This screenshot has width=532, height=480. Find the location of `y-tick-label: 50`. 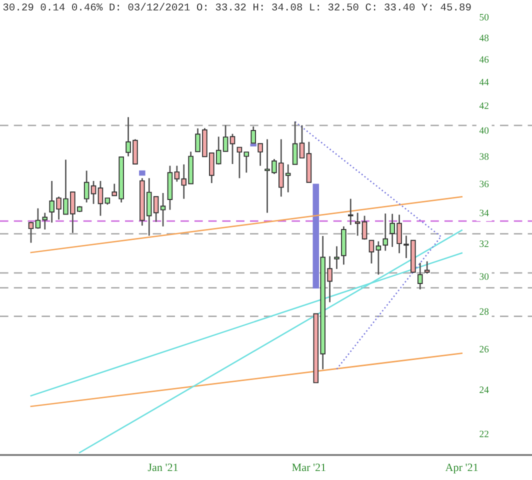

y-tick-label: 50 is located at coordinates (484, 17).